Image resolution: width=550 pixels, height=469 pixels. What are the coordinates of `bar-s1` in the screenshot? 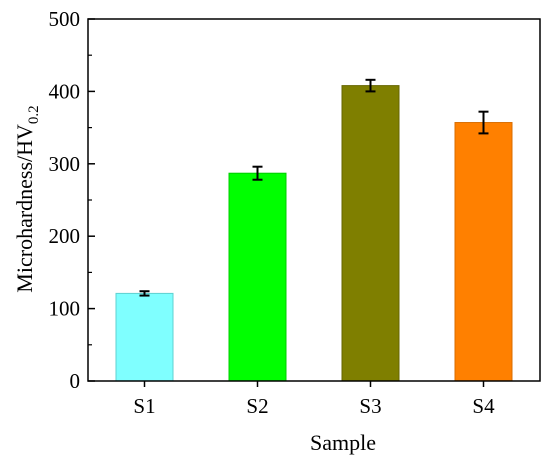 It's located at (144, 337).